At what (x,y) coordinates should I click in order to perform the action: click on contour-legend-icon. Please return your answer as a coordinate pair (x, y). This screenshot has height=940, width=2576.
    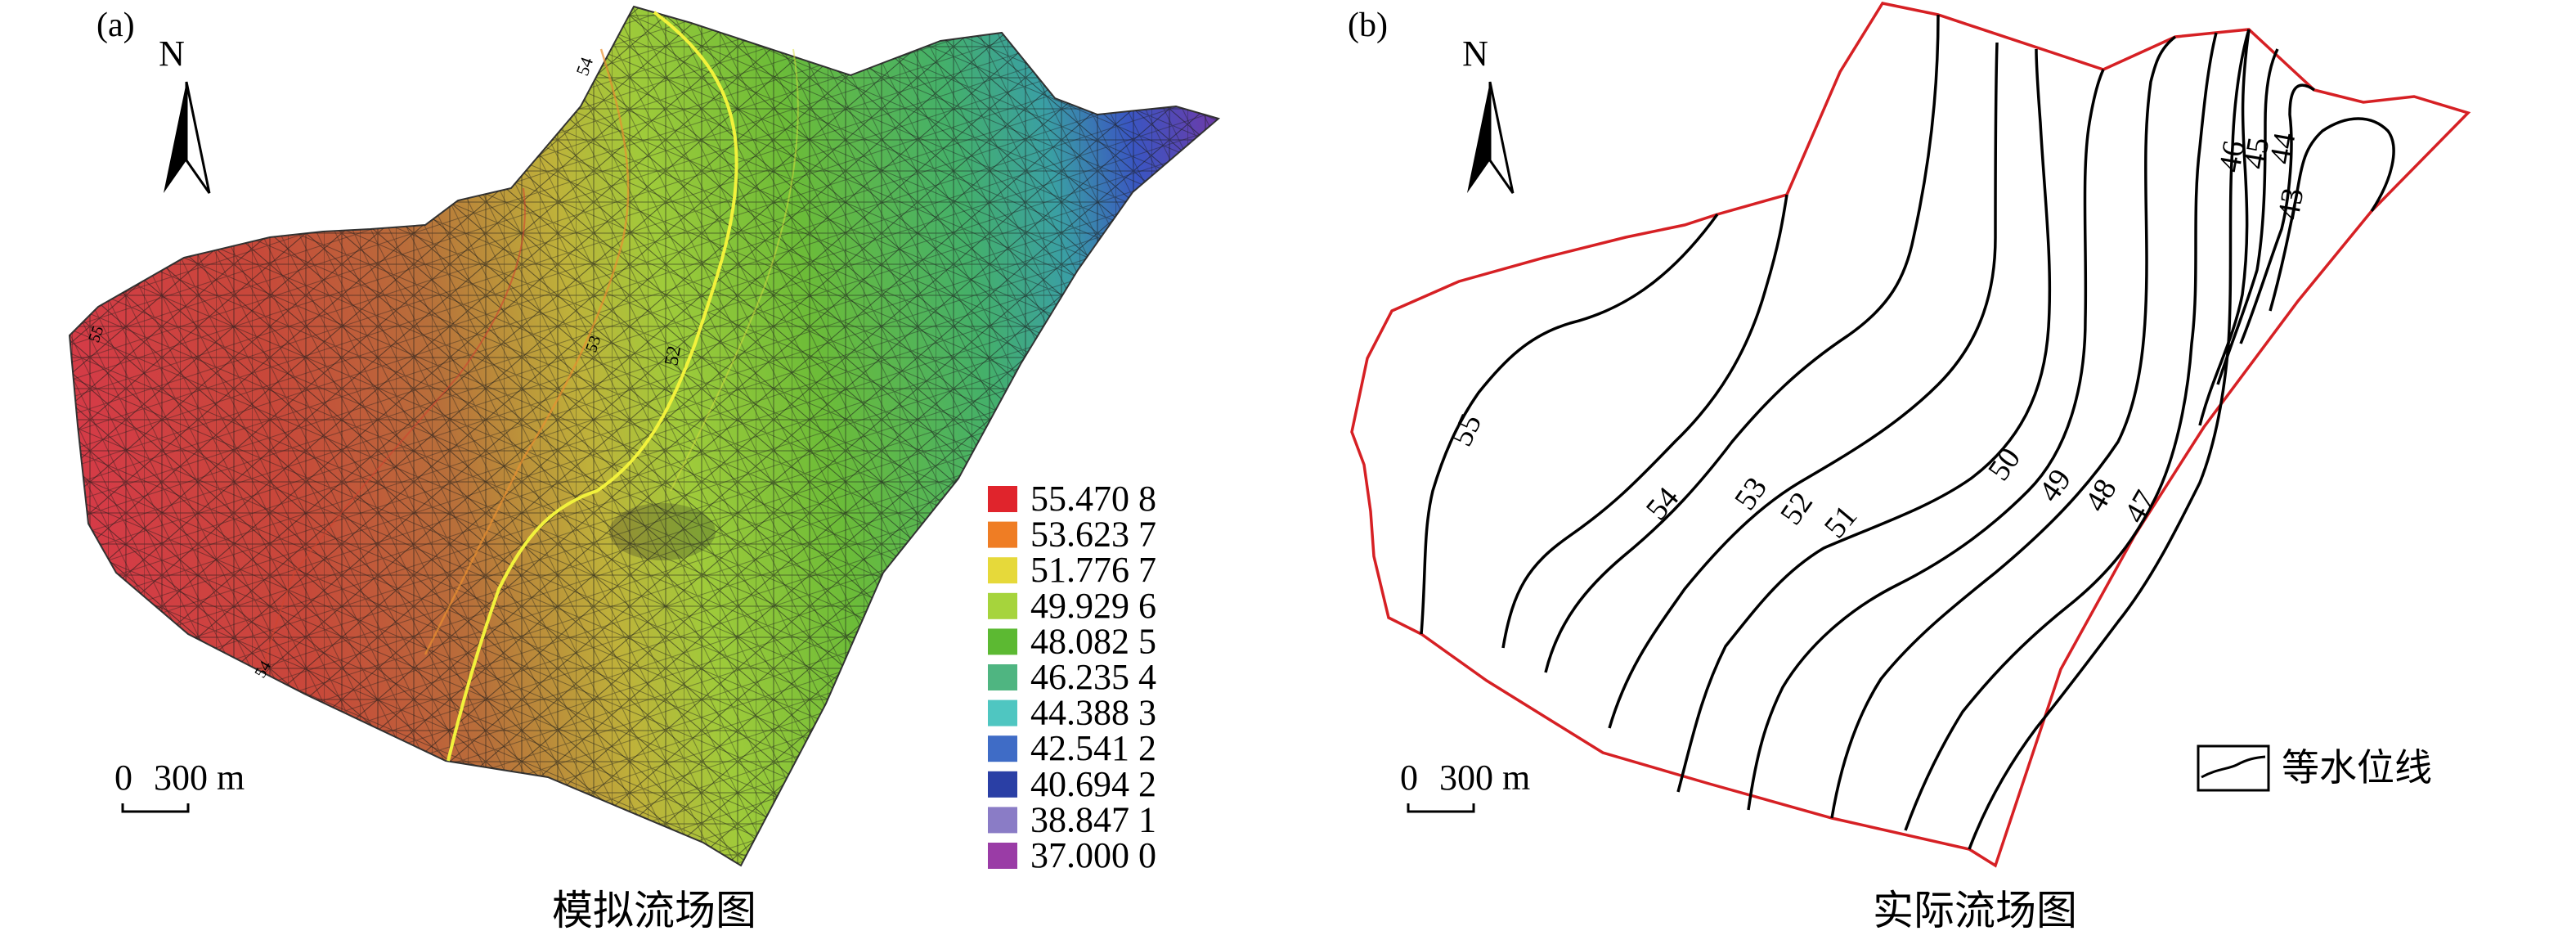
    Looking at the image, I should click on (2234, 768).